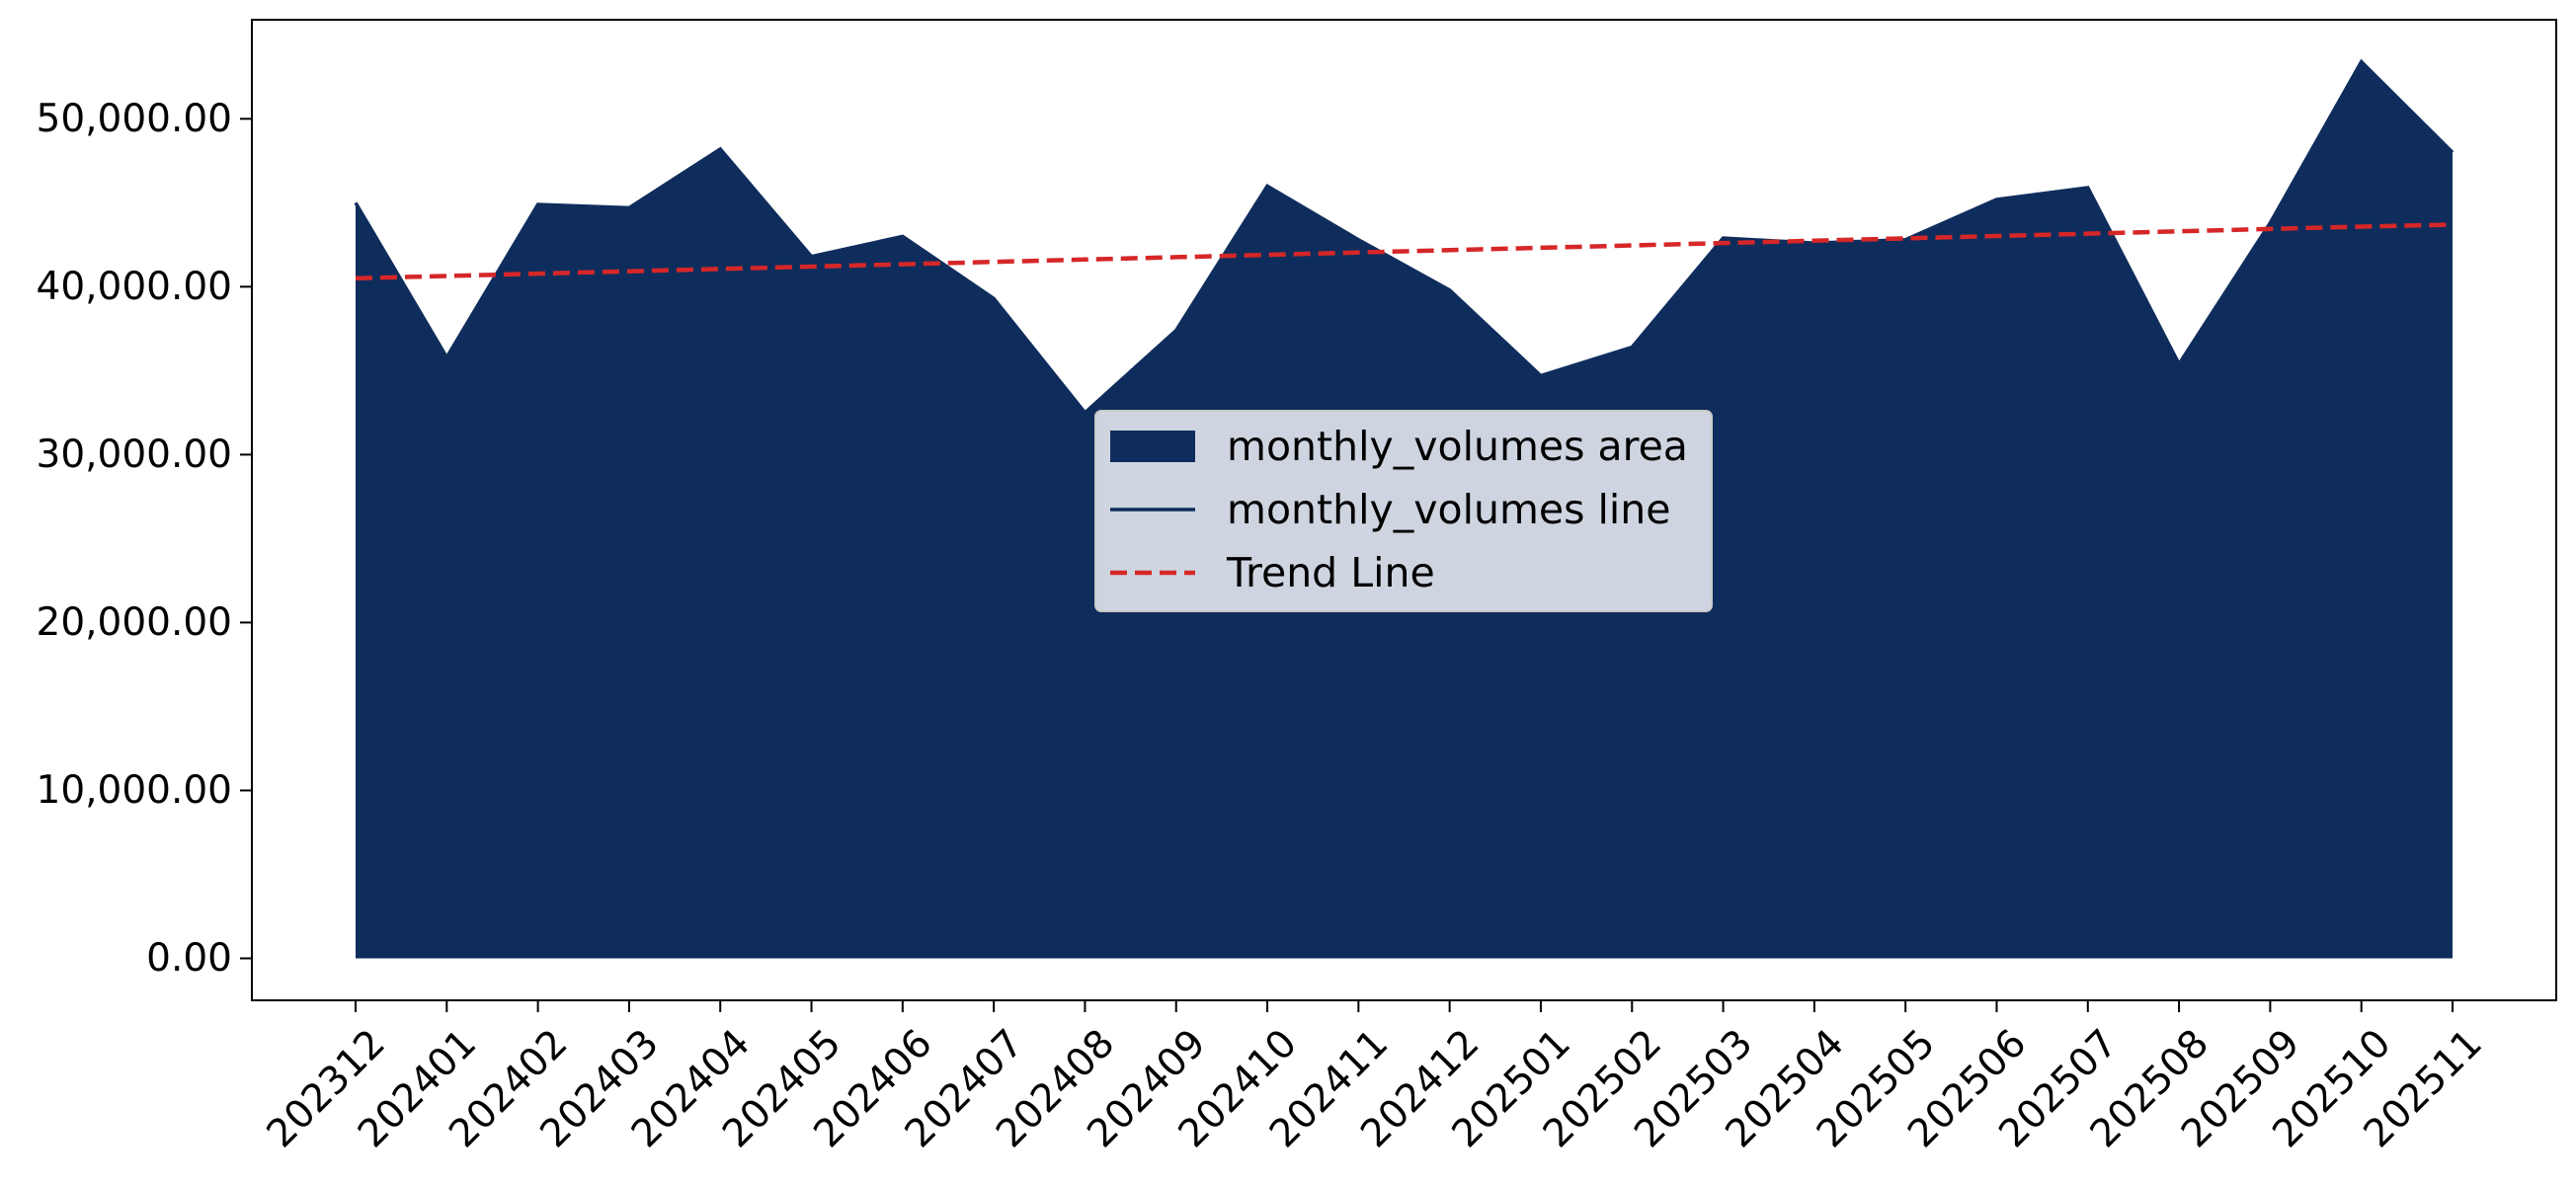  Describe the element at coordinates (189, 958) in the screenshot. I see `y-tick-label: 0.00` at that location.